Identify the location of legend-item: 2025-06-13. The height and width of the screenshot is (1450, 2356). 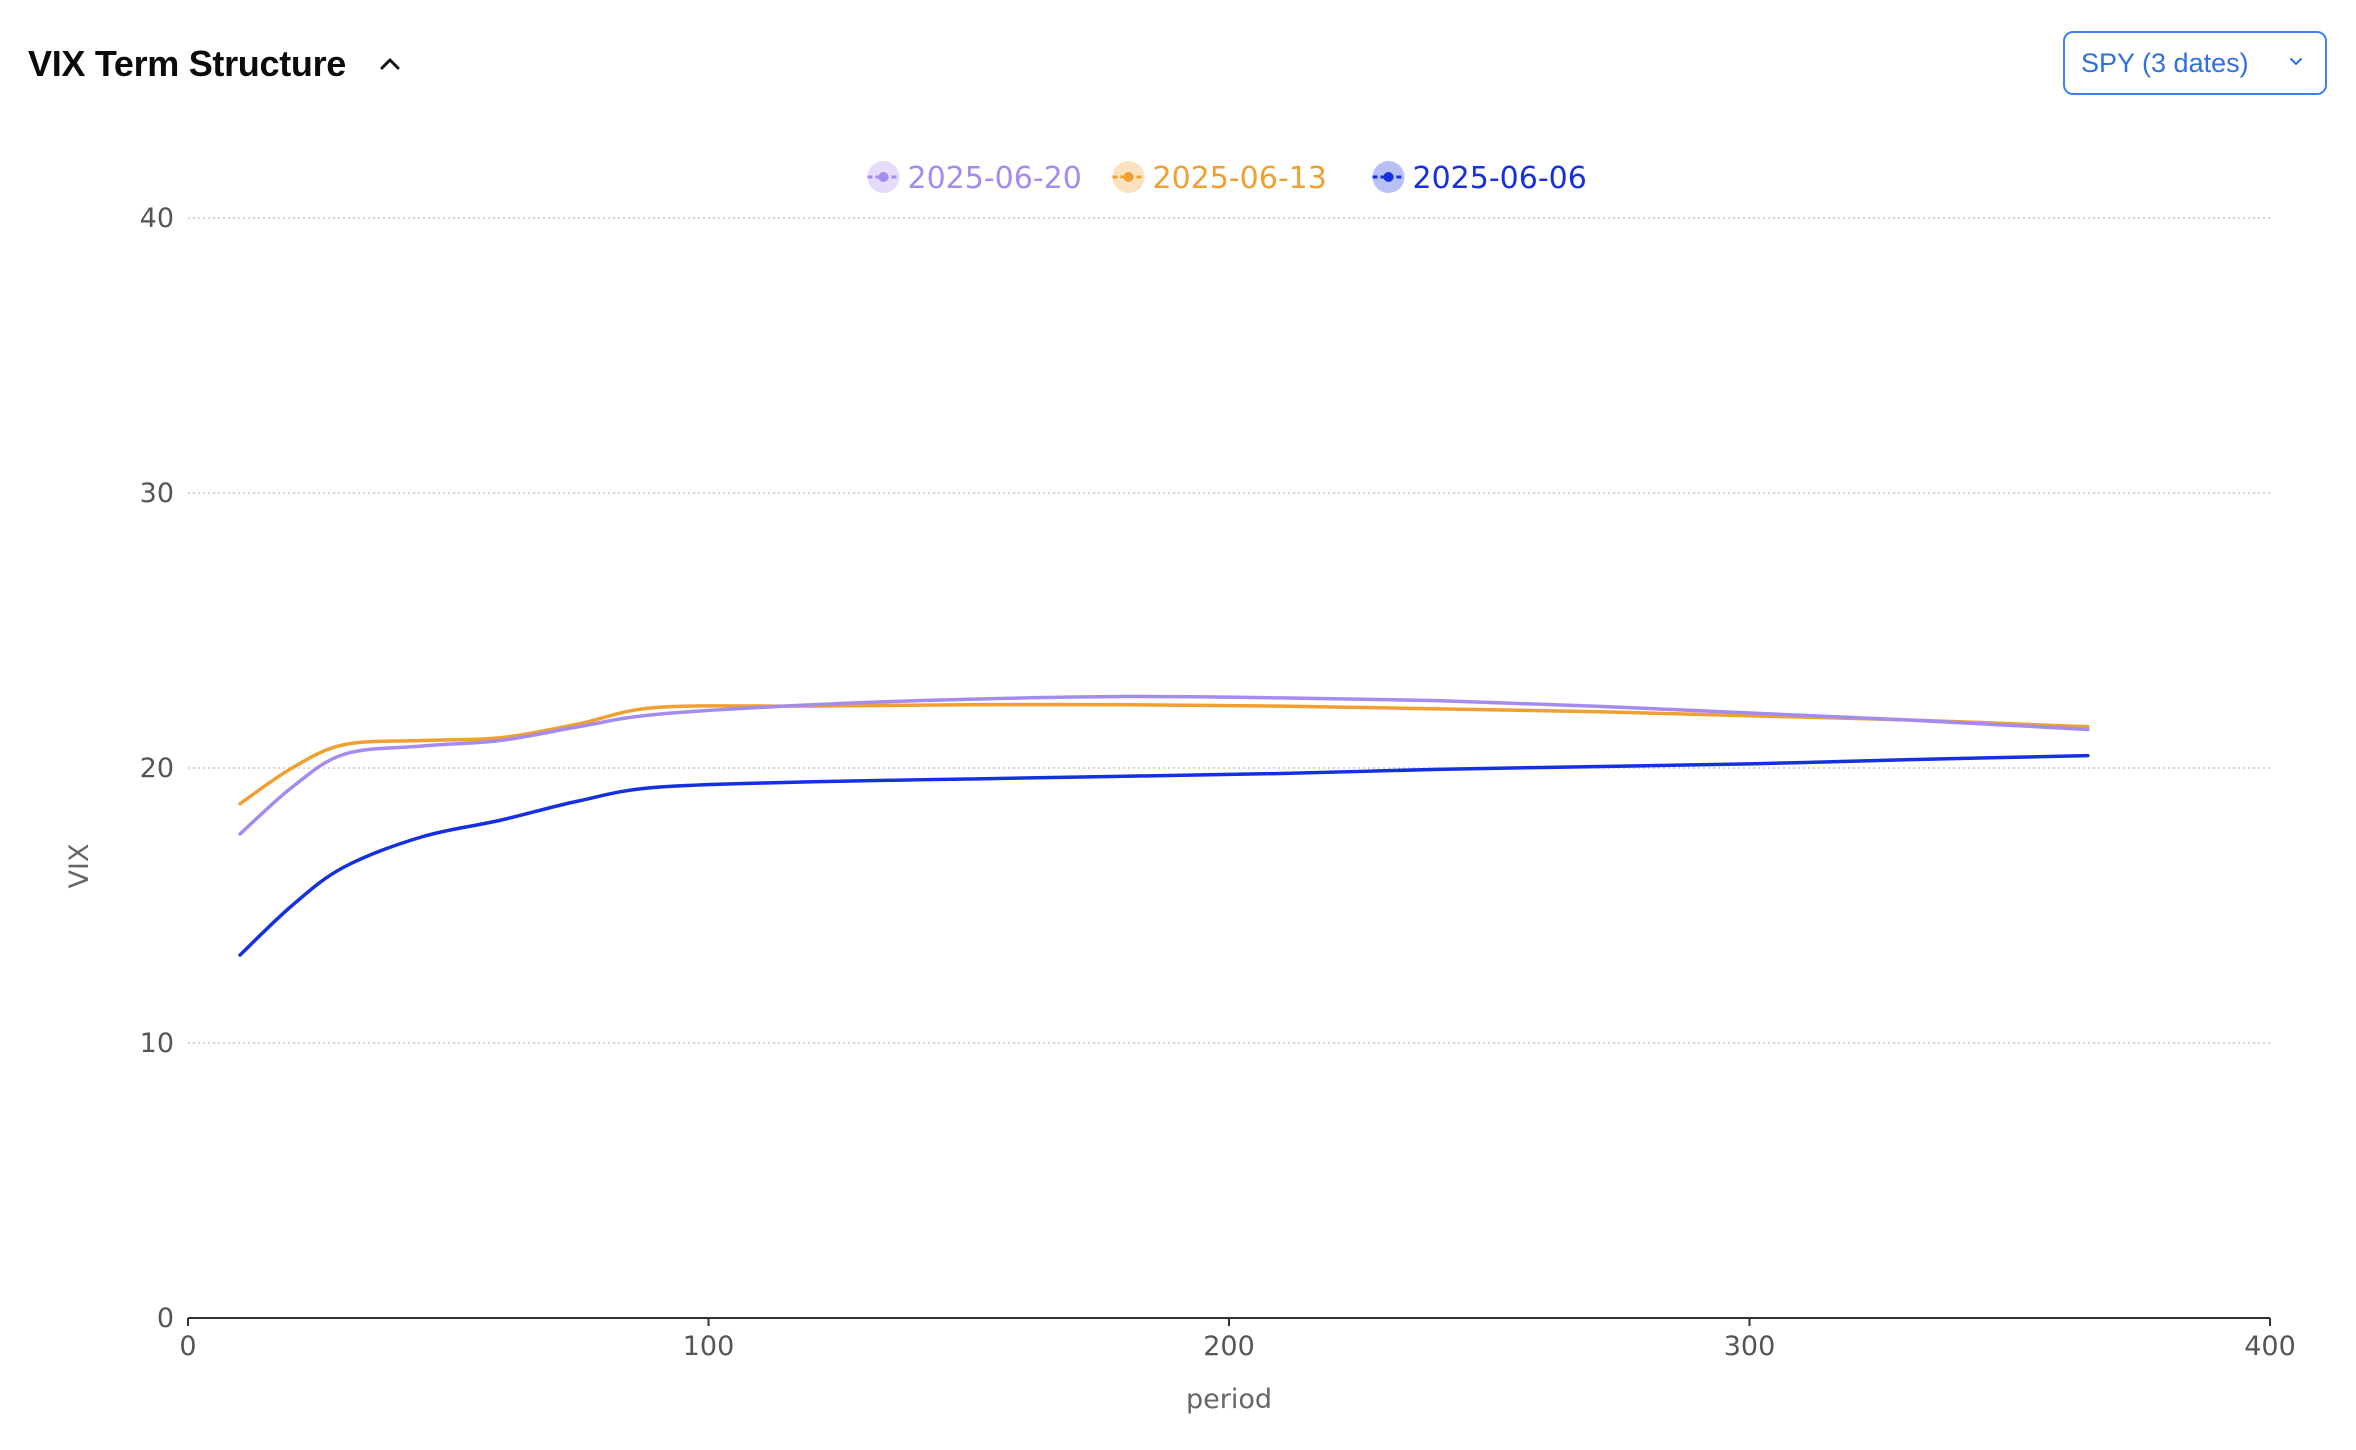
(1219, 178).